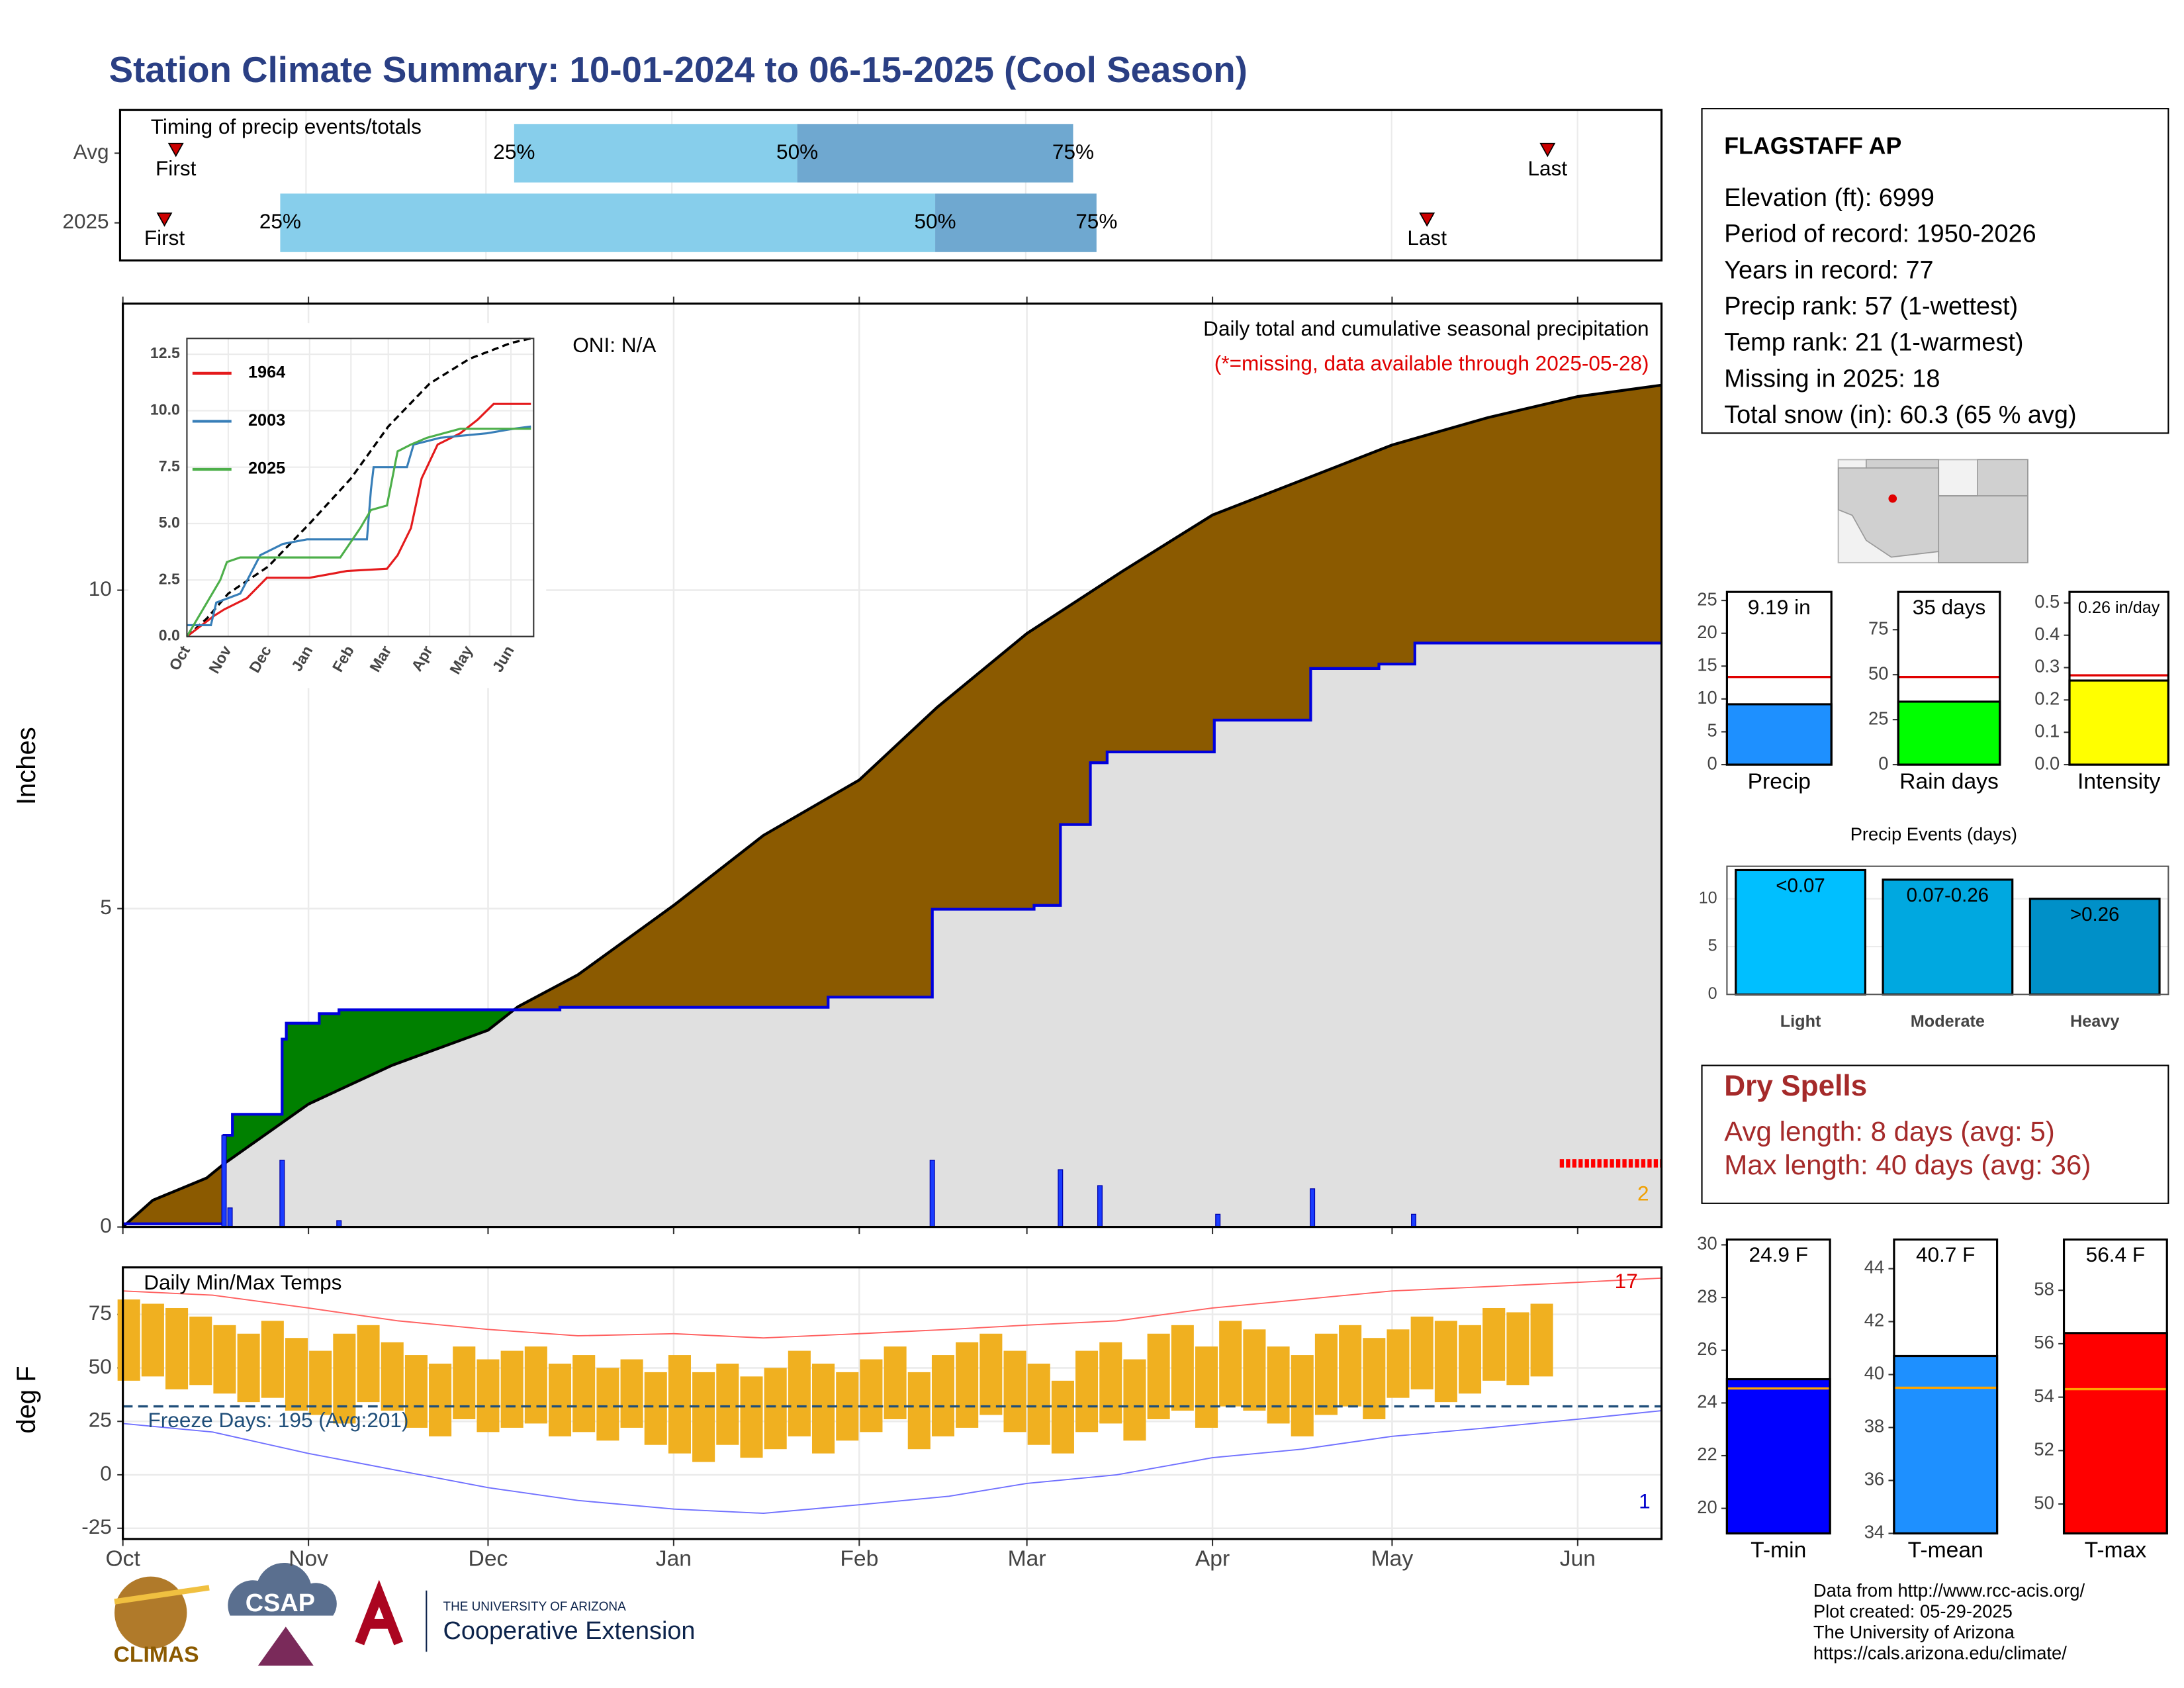 Image resolution: width=2184 pixels, height=1688 pixels. I want to click on y-tick-label: 5.0, so click(170, 522).